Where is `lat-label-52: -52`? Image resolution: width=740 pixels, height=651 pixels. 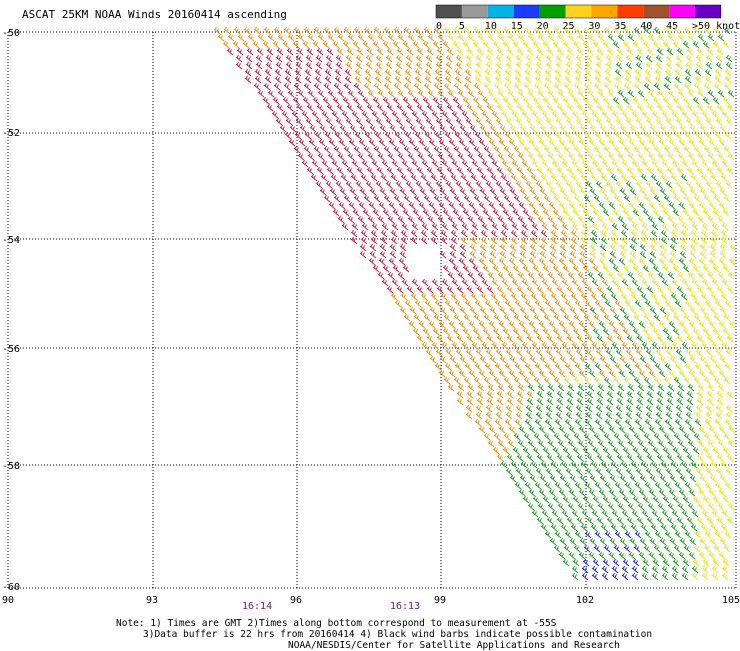 lat-label-52: -52 is located at coordinates (11, 133).